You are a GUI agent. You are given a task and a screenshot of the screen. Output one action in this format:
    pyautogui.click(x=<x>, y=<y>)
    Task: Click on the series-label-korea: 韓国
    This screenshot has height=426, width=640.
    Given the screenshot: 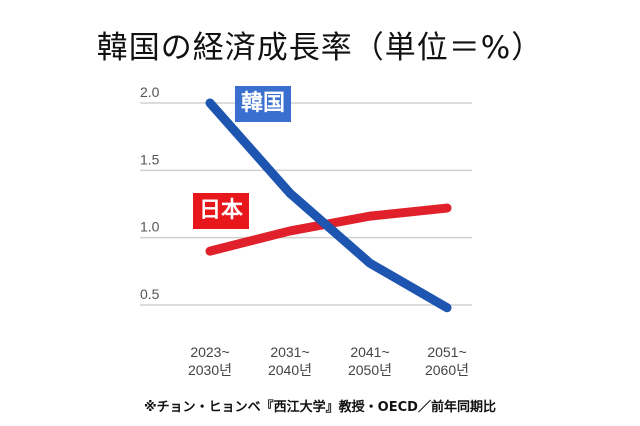 What is the action you would take?
    pyautogui.click(x=263, y=104)
    